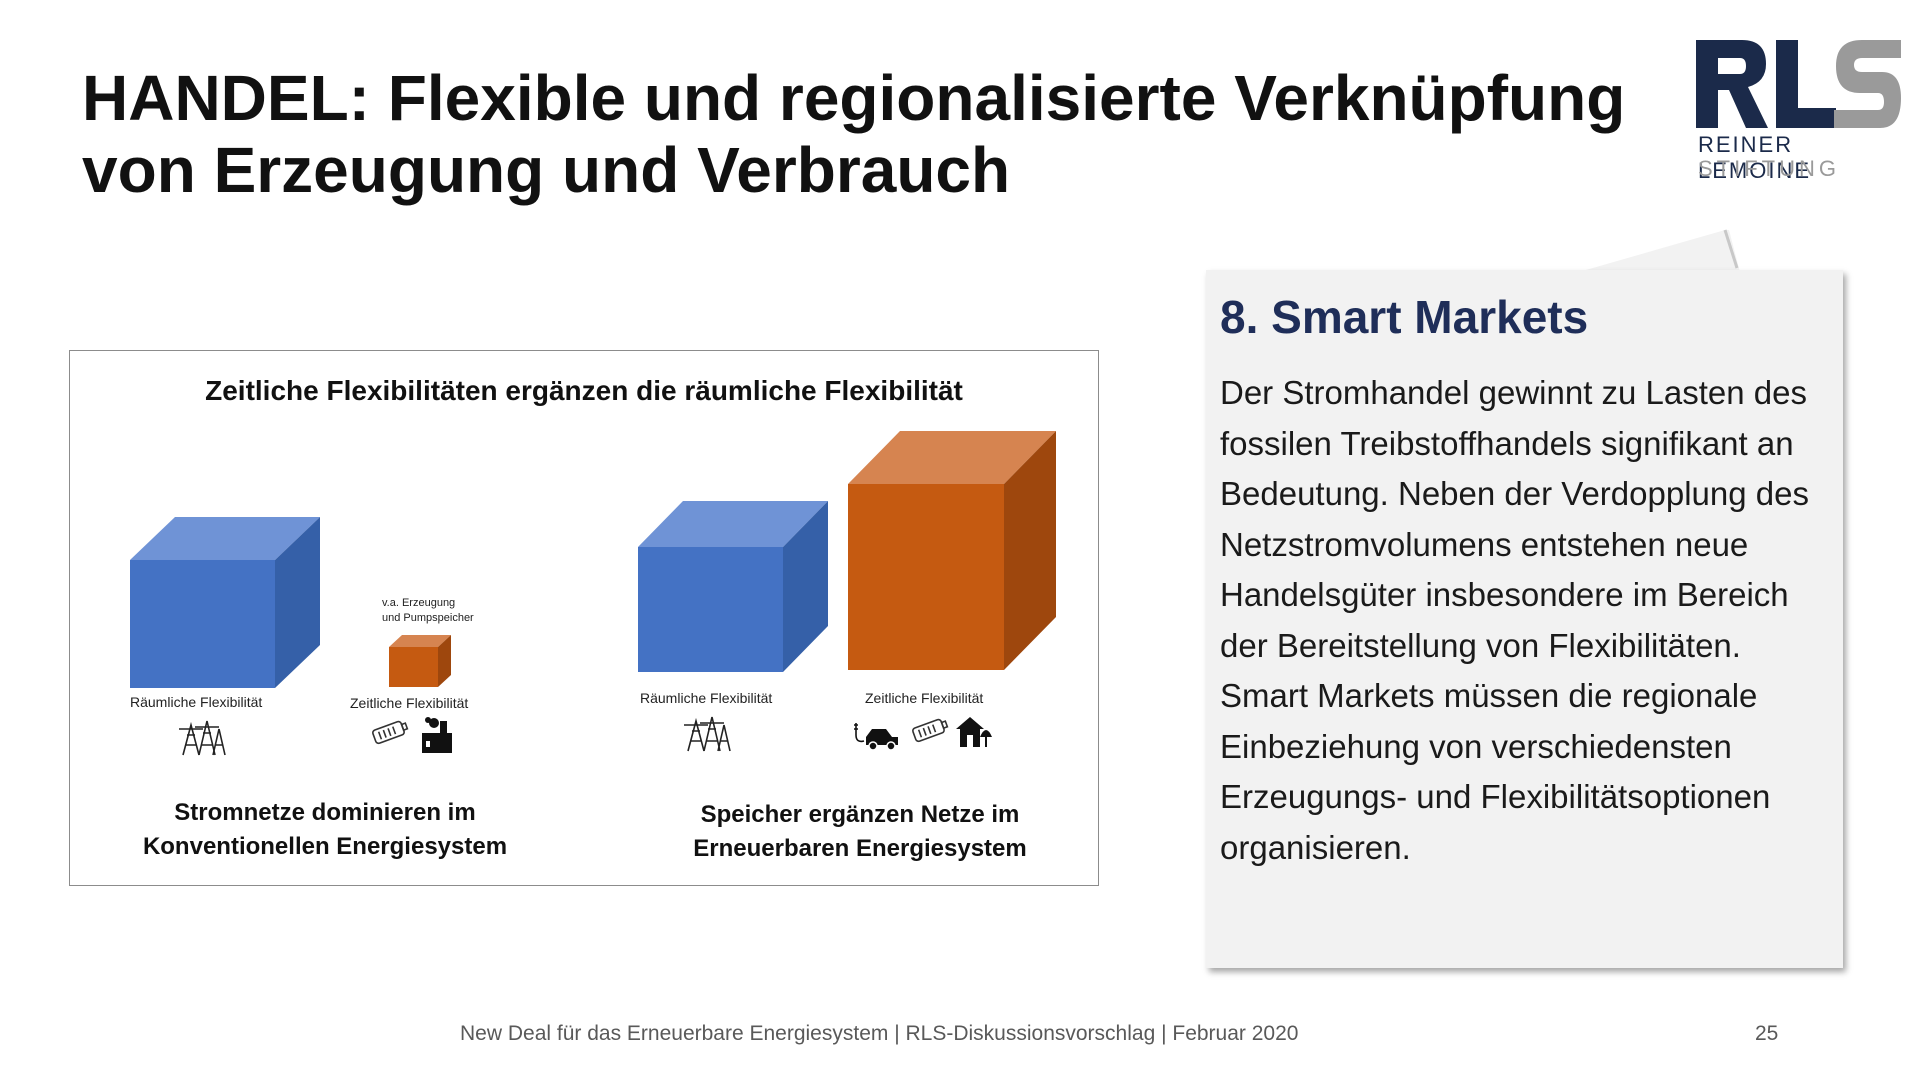 This screenshot has height=1080, width=1920. What do you see at coordinates (419, 603) in the screenshot?
I see `left-temporal-note-line-1: v.a. Erzeugung` at bounding box center [419, 603].